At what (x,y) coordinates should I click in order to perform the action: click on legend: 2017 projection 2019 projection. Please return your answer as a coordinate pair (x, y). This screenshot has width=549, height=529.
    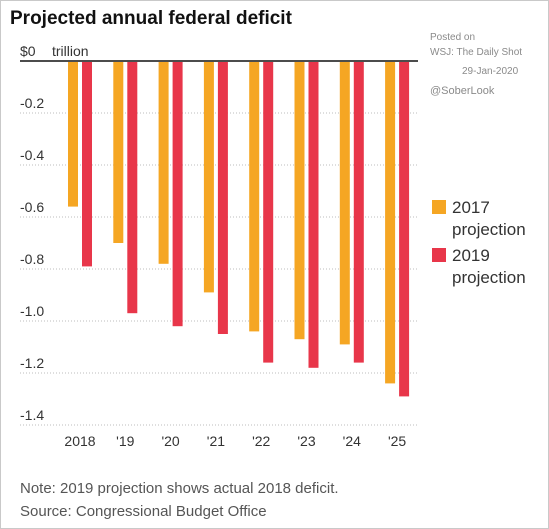
    Looking at the image, I should click on (479, 242).